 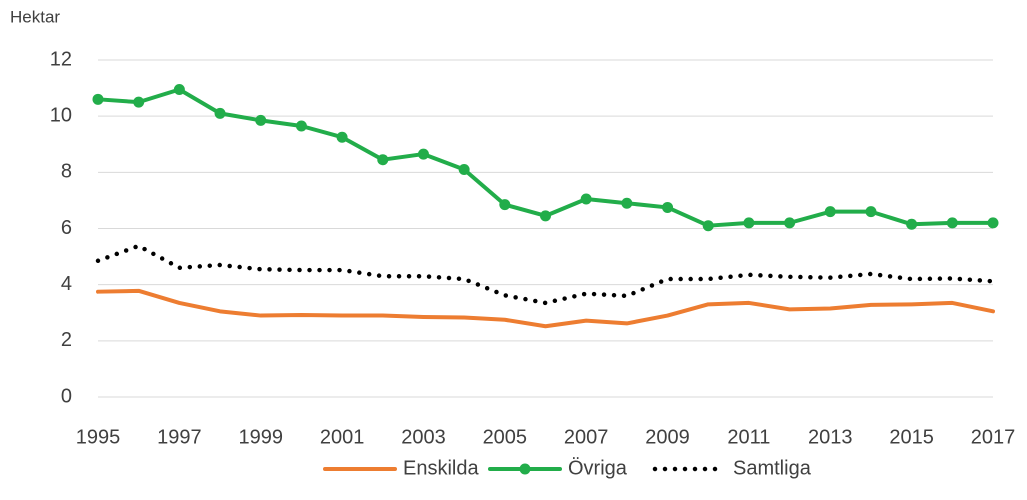 I want to click on y-tick-label: 2, so click(x=66, y=340).